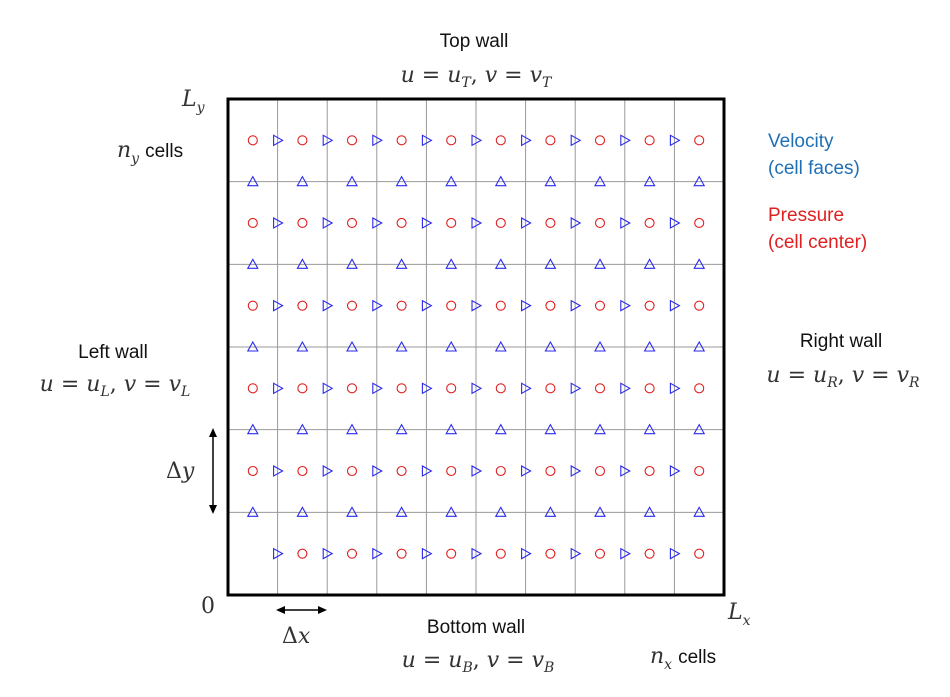  I want to click on legend-velocity-title: Velocity, so click(801, 141).